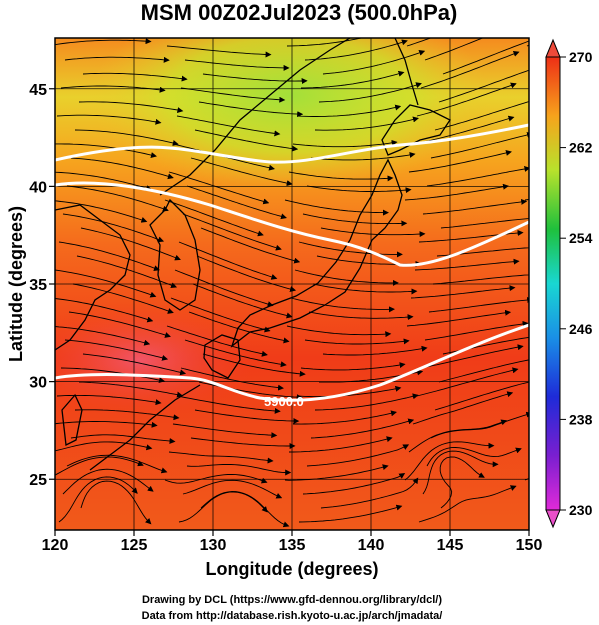  Describe the element at coordinates (406, 72) in the screenshot. I see `coastline-sakhalin` at that location.